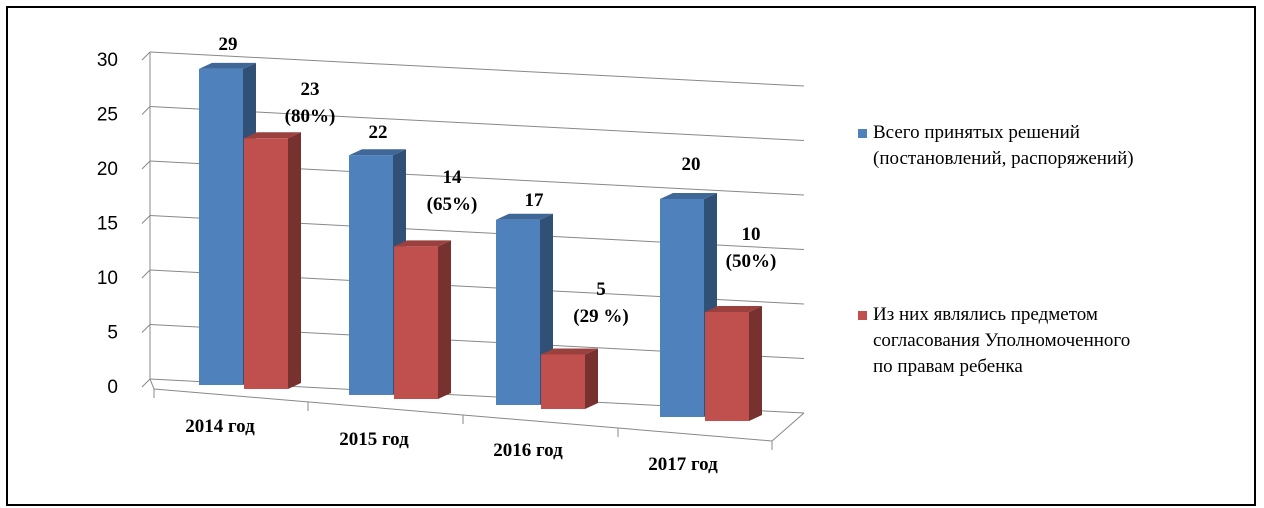 This screenshot has height=508, width=1264. Describe the element at coordinates (107, 278) in the screenshot. I see `y-tick-label: 10` at that location.